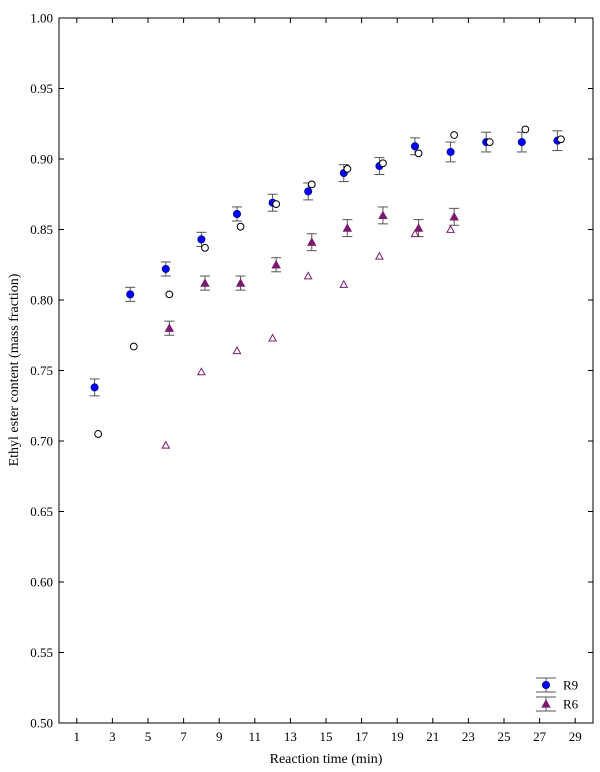 This screenshot has height=772, width=600. What do you see at coordinates (575, 736) in the screenshot?
I see `x-tick-label: 29` at bounding box center [575, 736].